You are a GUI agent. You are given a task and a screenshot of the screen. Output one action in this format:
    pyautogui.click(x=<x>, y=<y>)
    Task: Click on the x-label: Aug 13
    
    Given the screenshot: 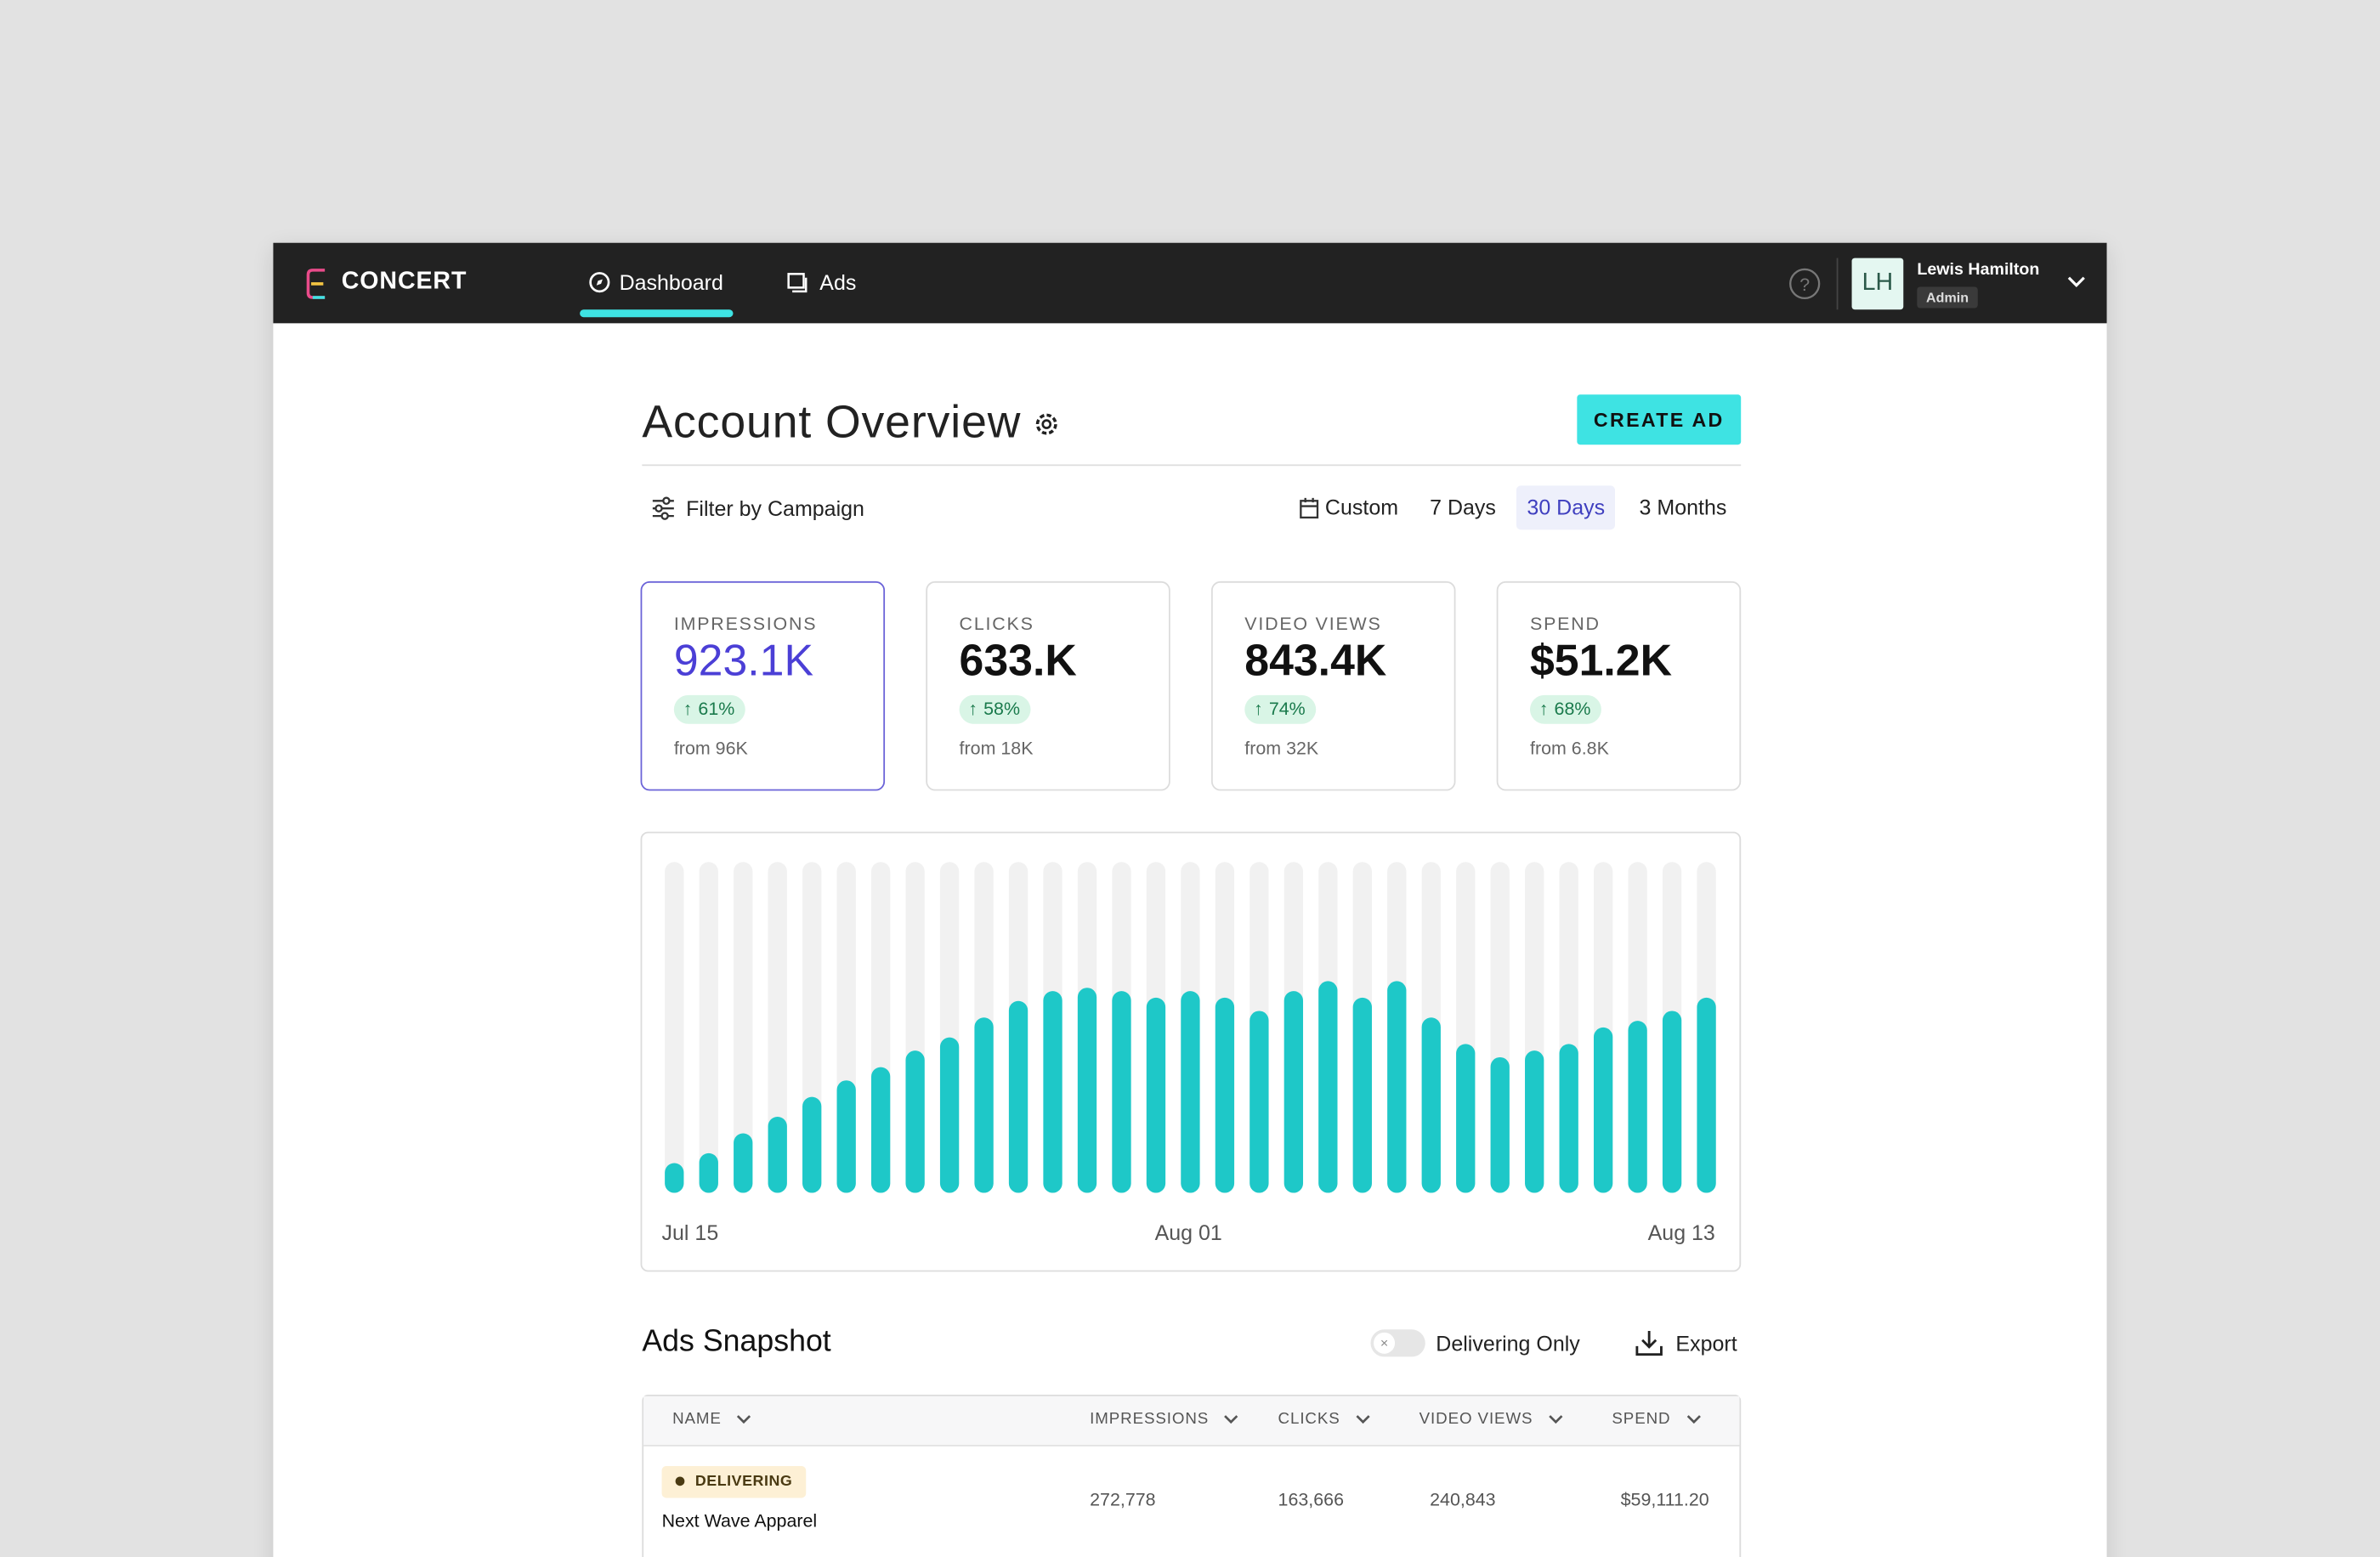 What is the action you would take?
    pyautogui.click(x=1681, y=1233)
    